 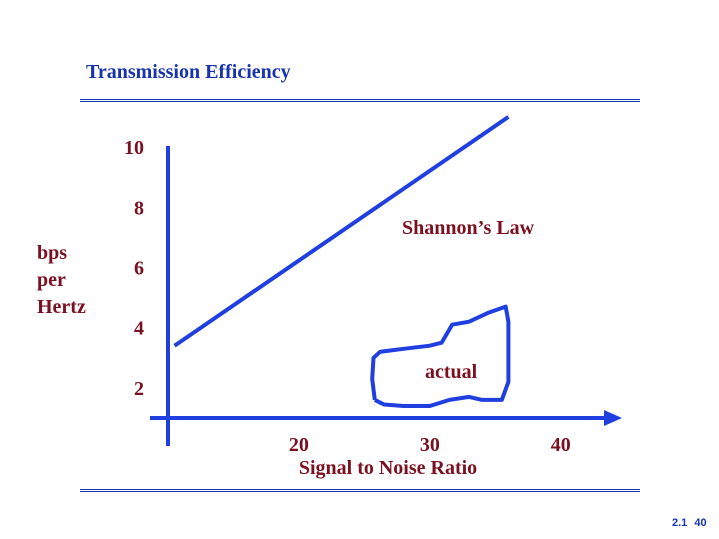 What do you see at coordinates (689, 523) in the screenshot?
I see `slide-number: 2.1 40` at bounding box center [689, 523].